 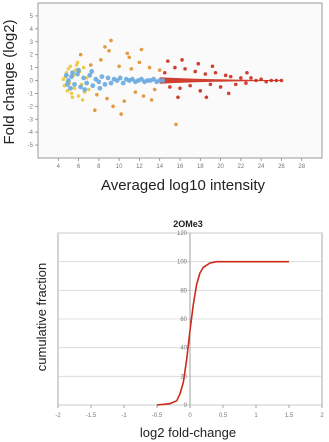 I want to click on x-tick-label: 20, so click(x=220, y=167).